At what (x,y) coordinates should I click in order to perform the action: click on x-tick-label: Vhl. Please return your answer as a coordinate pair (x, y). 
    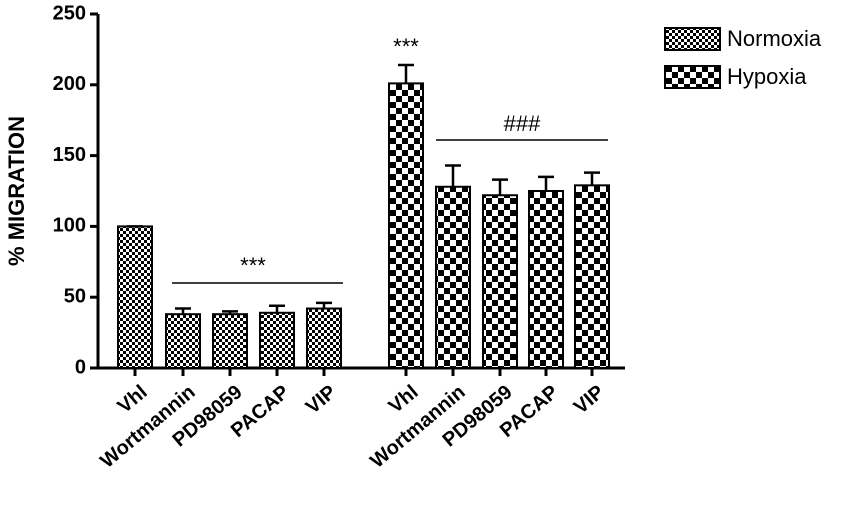
    Looking at the image, I should click on (133, 399).